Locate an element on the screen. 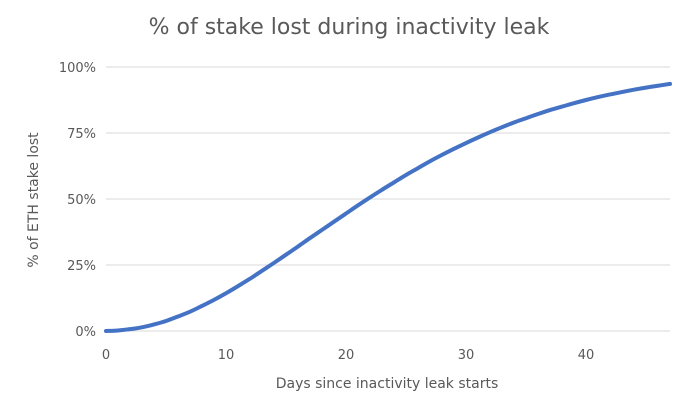 This screenshot has height=407, width=700. y-tick-label: 75% is located at coordinates (81, 134).